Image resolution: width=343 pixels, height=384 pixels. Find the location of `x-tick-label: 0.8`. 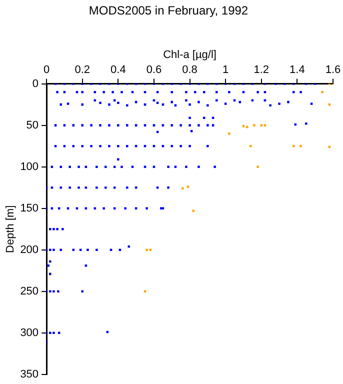

x-tick-label: 0.8 is located at coordinates (190, 70).